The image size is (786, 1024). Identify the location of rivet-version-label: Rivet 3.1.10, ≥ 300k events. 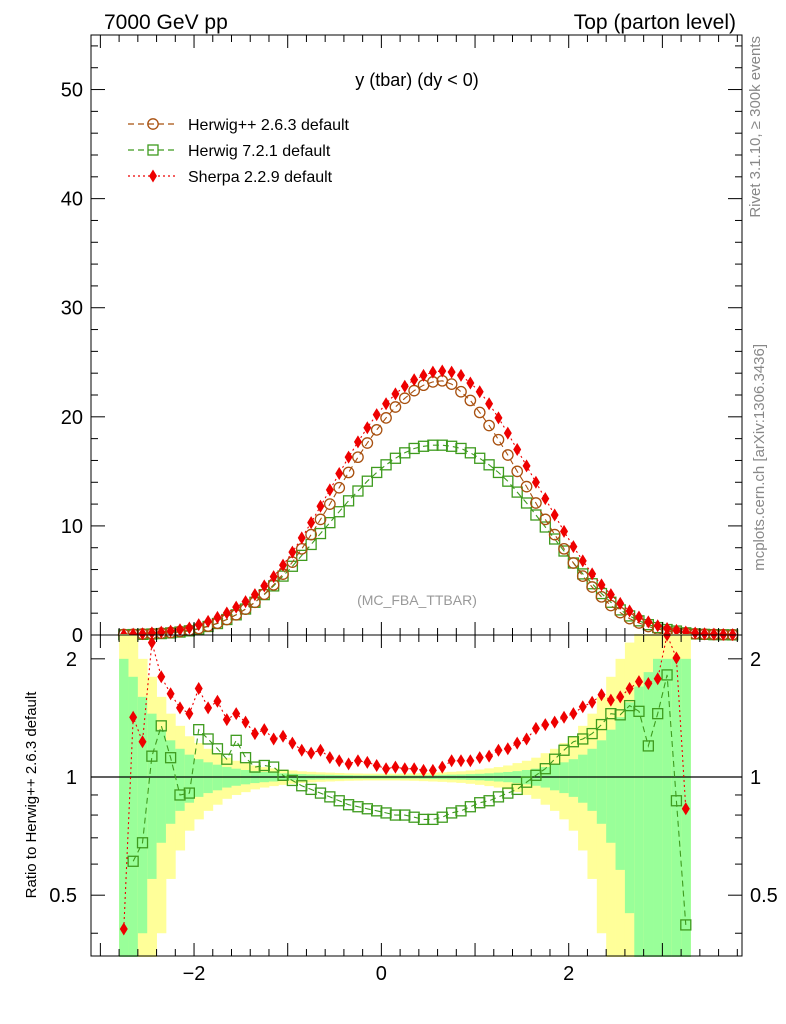
(755, 127).